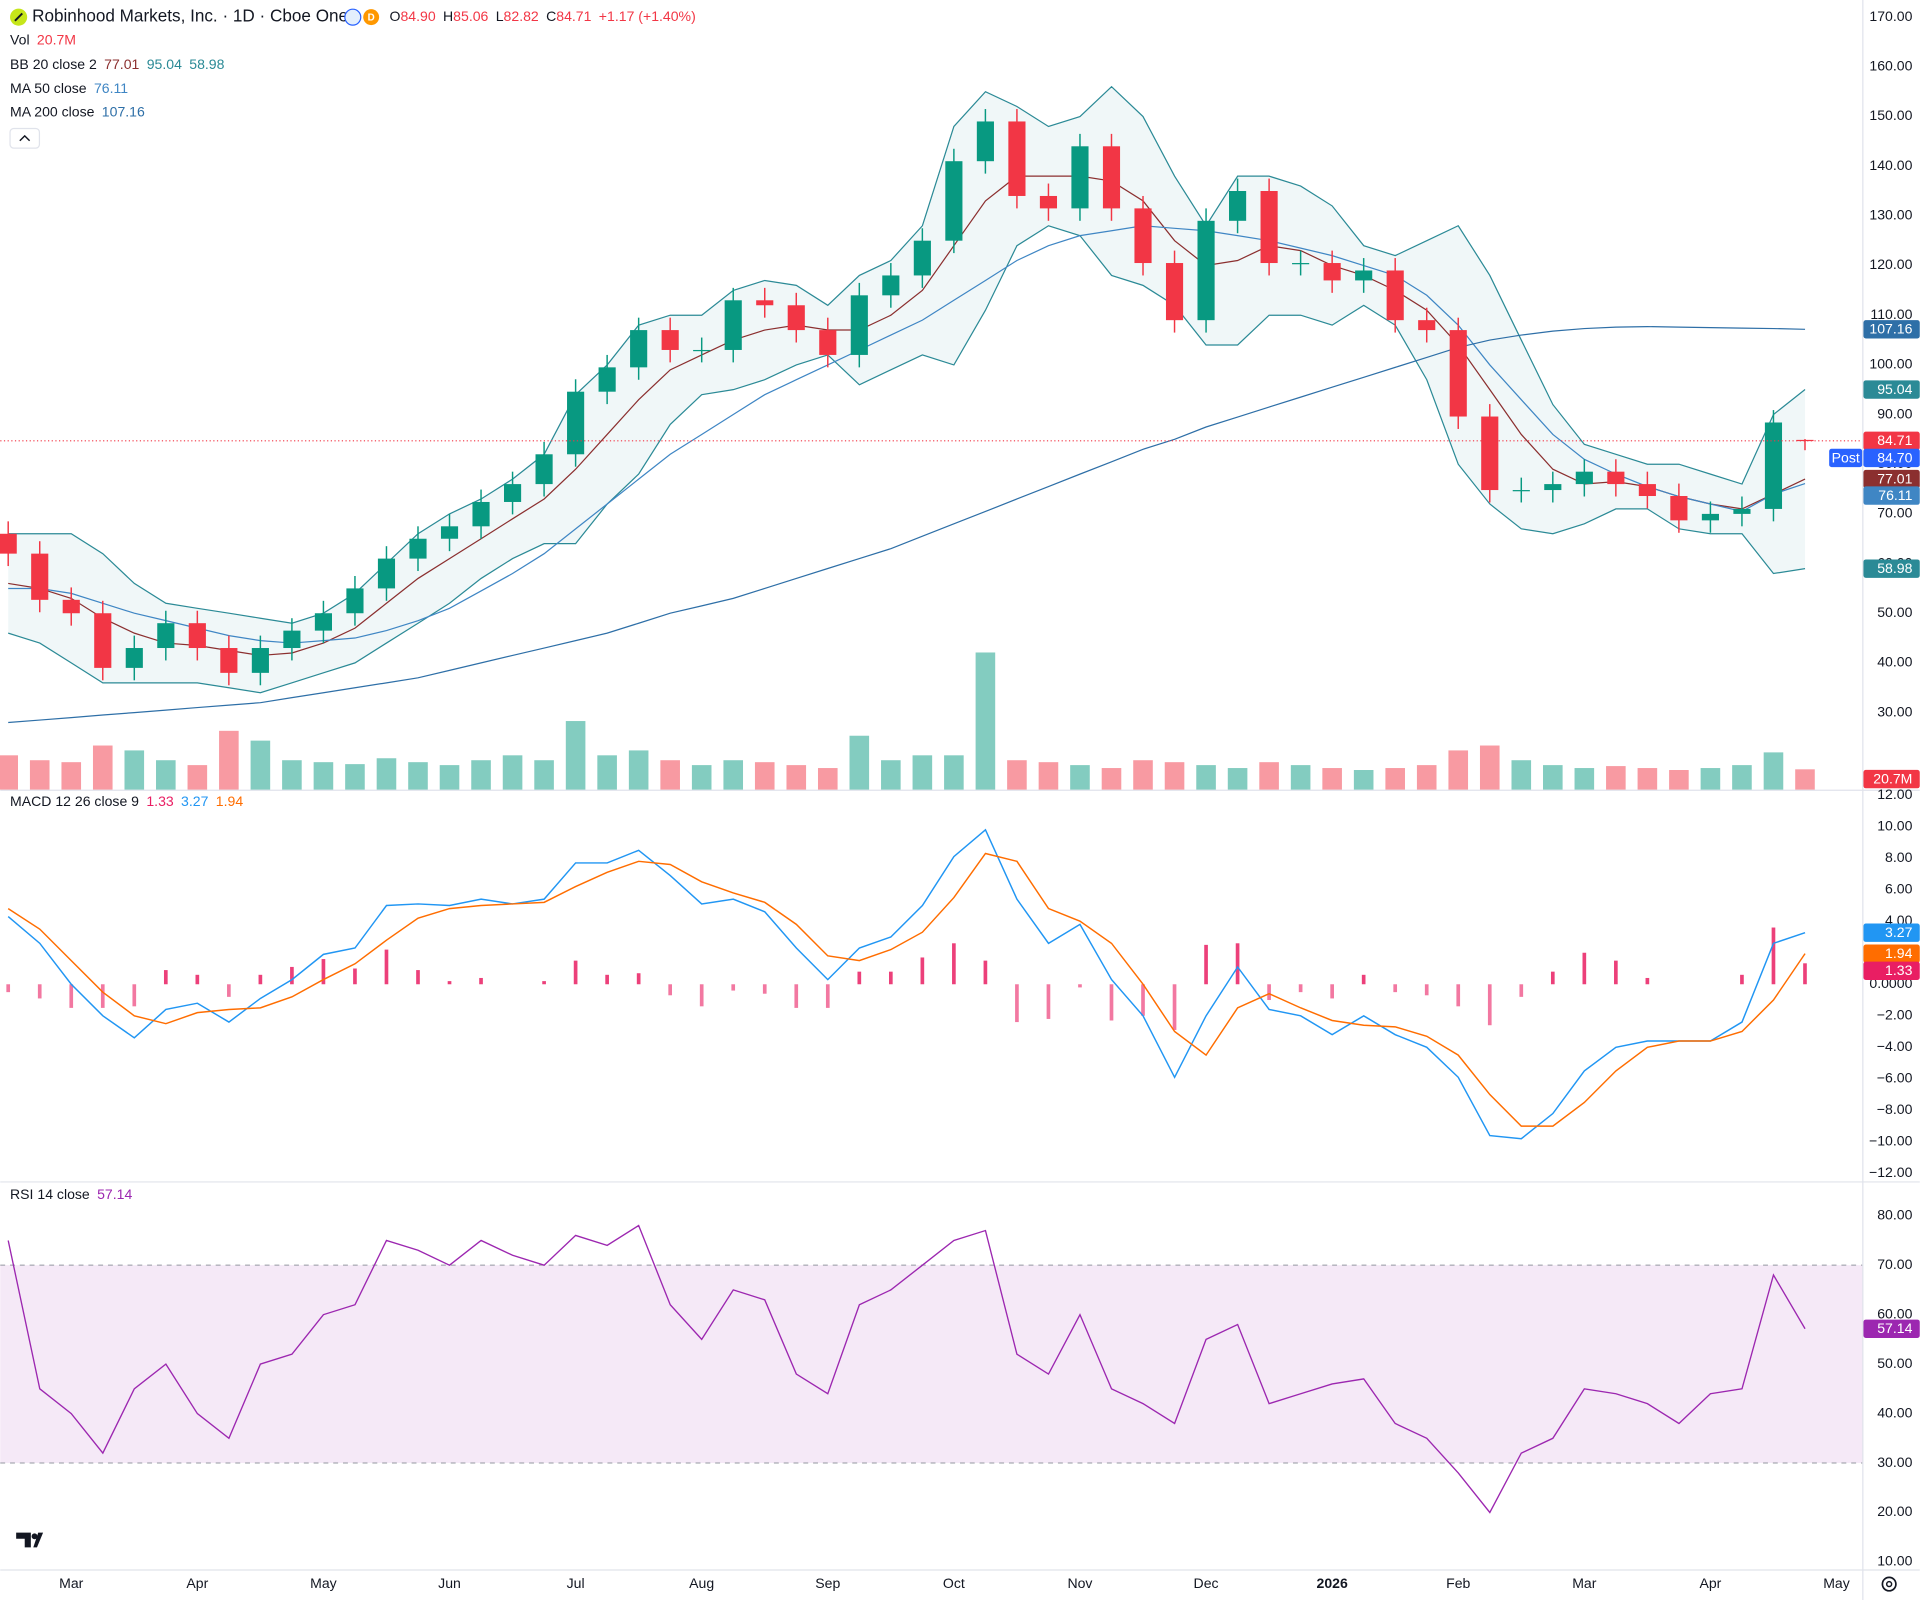  Describe the element at coordinates (69, 87) in the screenshot. I see `indicator-legend: MA 50 close 76.11` at that location.